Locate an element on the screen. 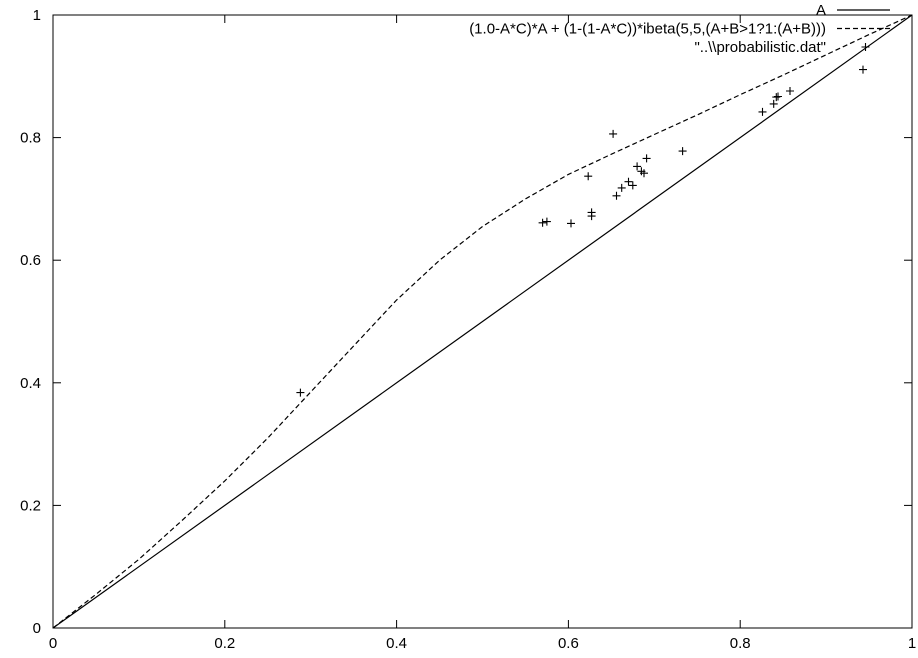 This screenshot has width=918, height=658. x-tick-label: 0.2 is located at coordinates (224, 643).